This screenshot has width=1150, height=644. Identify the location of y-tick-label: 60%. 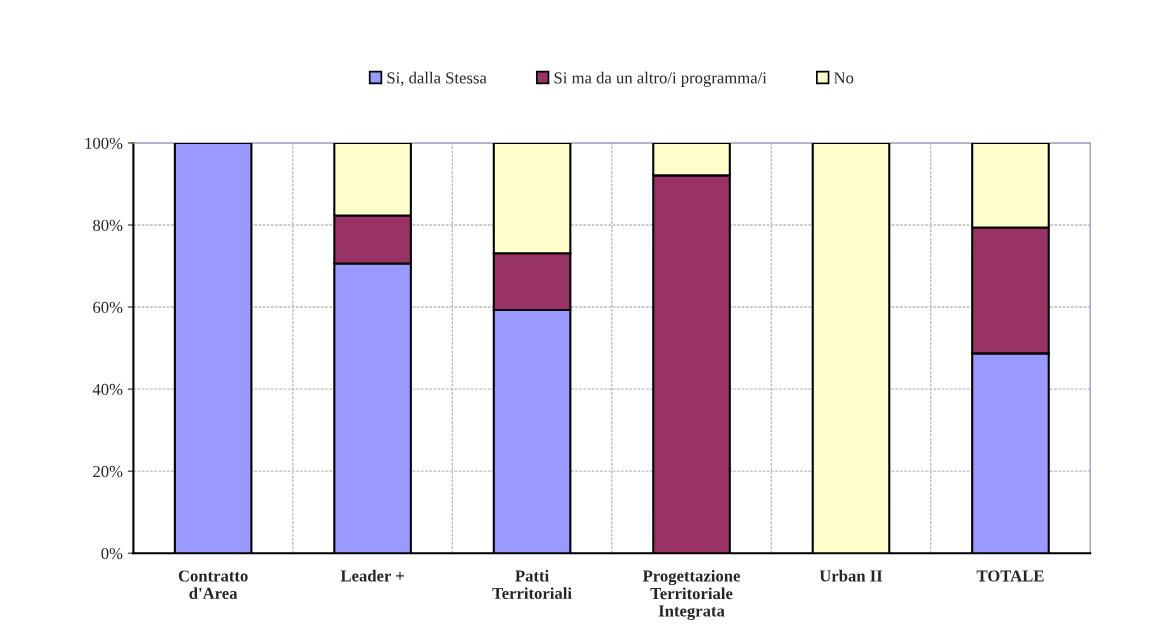
(108, 307).